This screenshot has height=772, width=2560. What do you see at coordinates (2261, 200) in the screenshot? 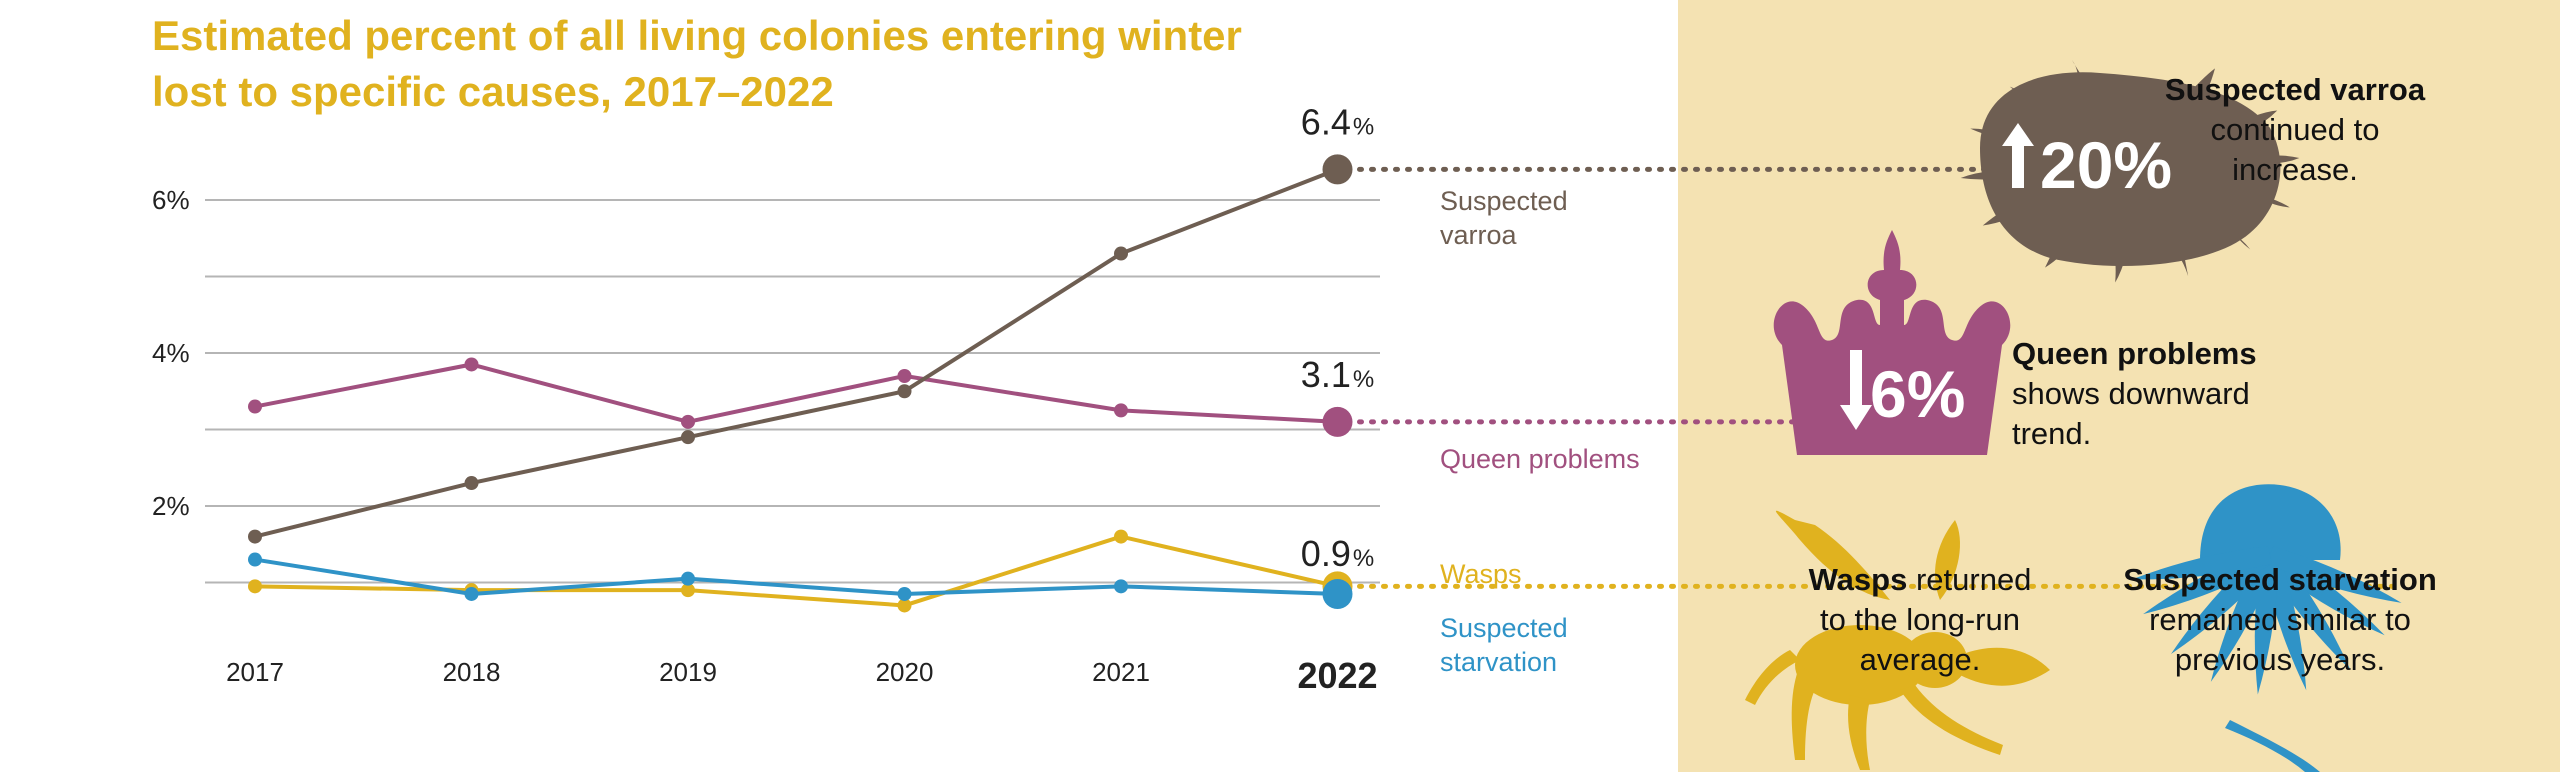
I see `mite-leg` at bounding box center [2261, 200].